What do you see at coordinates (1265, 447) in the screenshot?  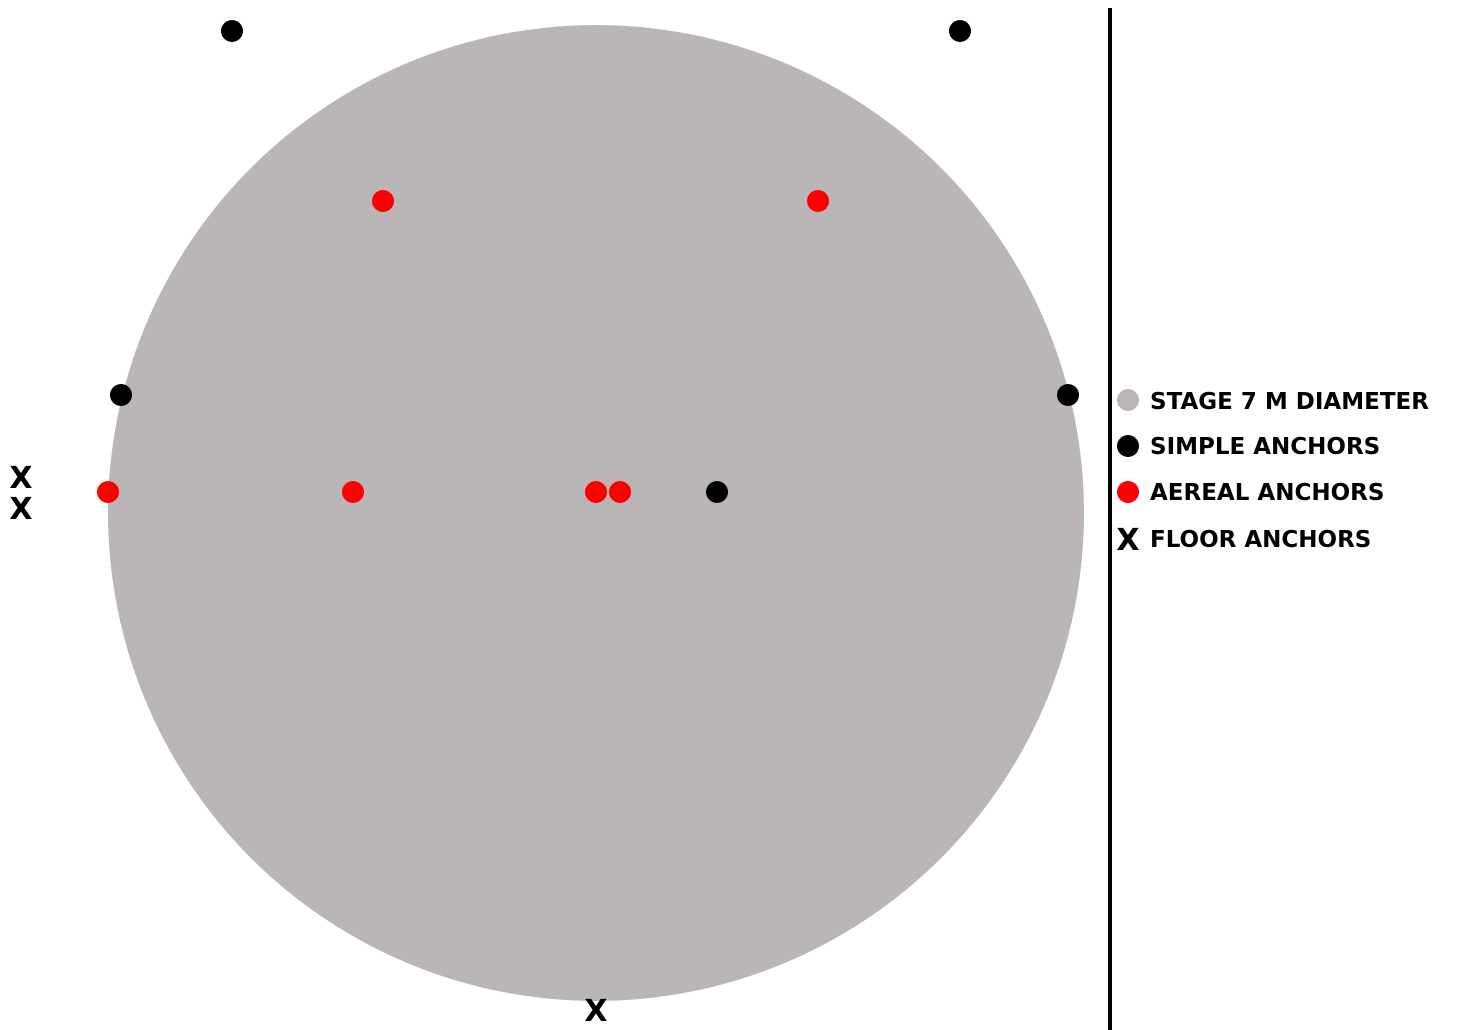 I see `legend-simple-label: SIMPLE ANCHORS` at bounding box center [1265, 447].